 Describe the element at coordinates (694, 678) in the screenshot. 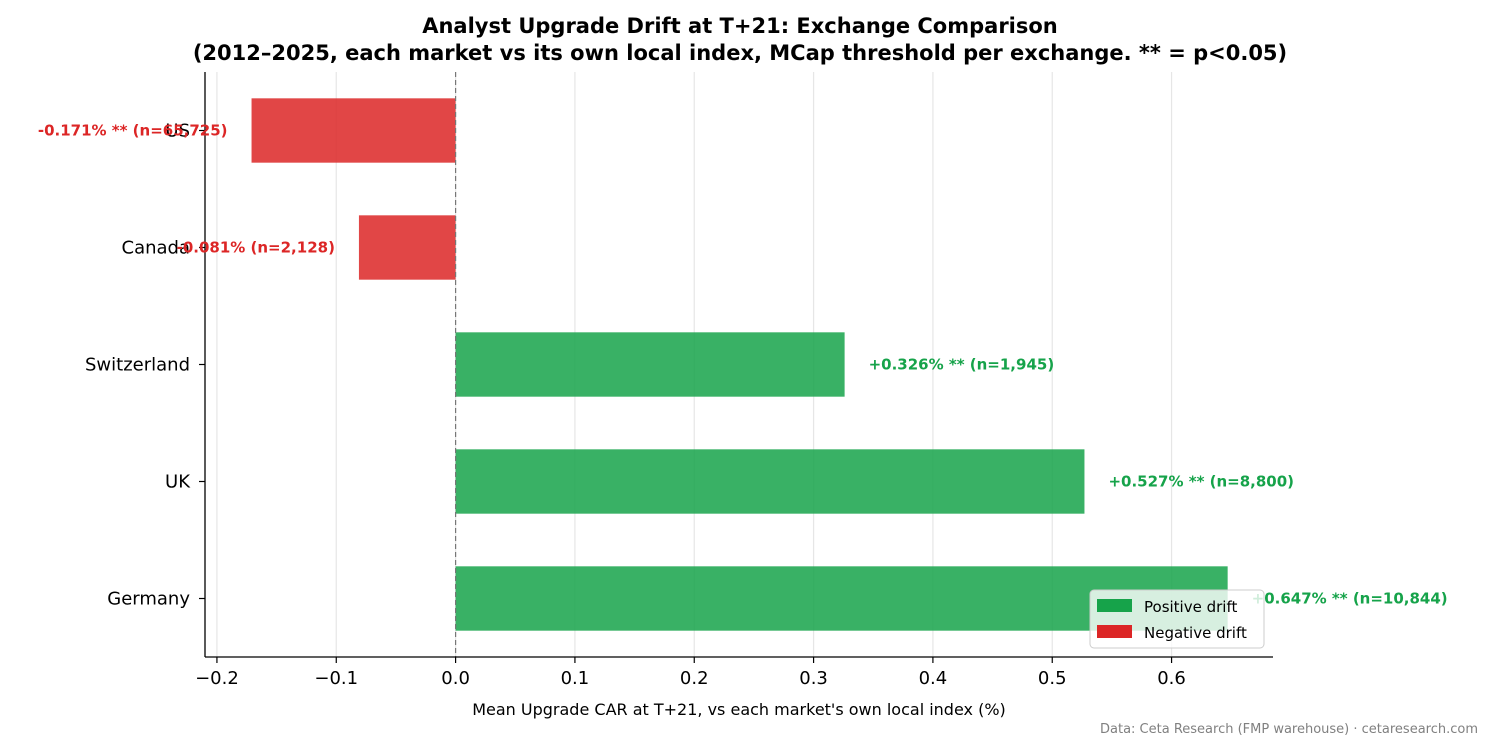

I see `x-tick-label-4: 0.2` at that location.